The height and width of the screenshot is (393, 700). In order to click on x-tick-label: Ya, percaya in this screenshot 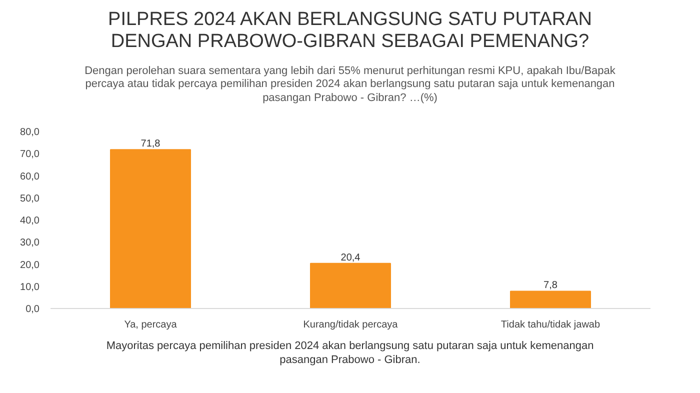, I will do `click(151, 325)`.